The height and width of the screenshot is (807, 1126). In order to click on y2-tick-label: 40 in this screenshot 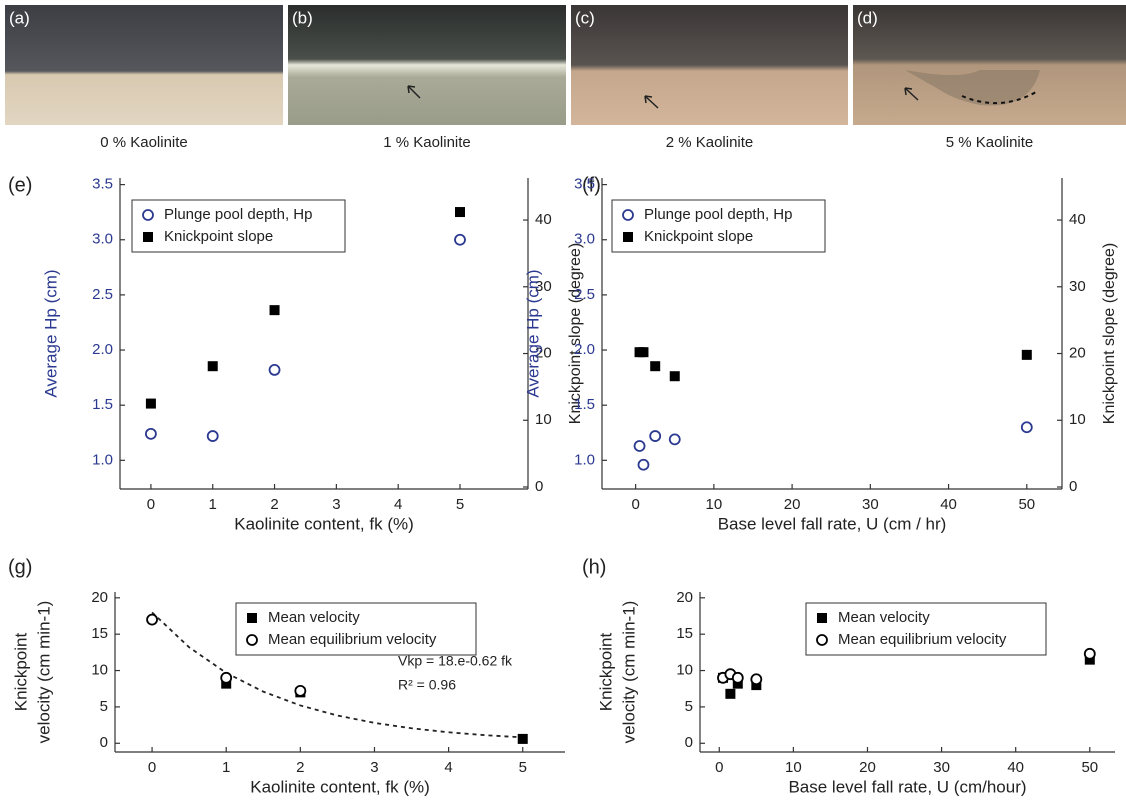, I will do `click(1077, 219)`.